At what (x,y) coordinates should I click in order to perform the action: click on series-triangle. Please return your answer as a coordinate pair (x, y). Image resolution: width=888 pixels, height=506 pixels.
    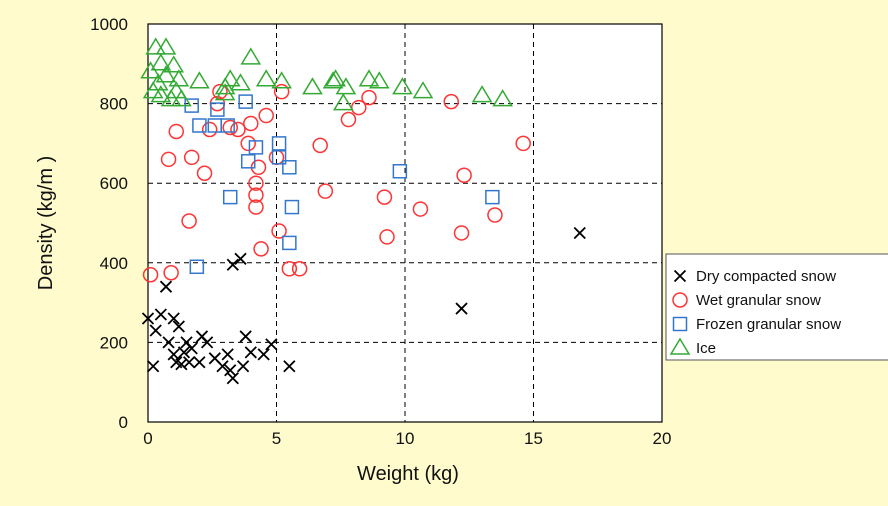
    Looking at the image, I should click on (326, 74).